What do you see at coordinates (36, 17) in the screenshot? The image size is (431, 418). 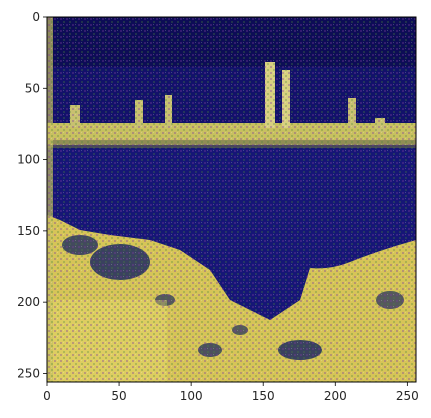 I see `y-tick-label: 0` at bounding box center [36, 17].